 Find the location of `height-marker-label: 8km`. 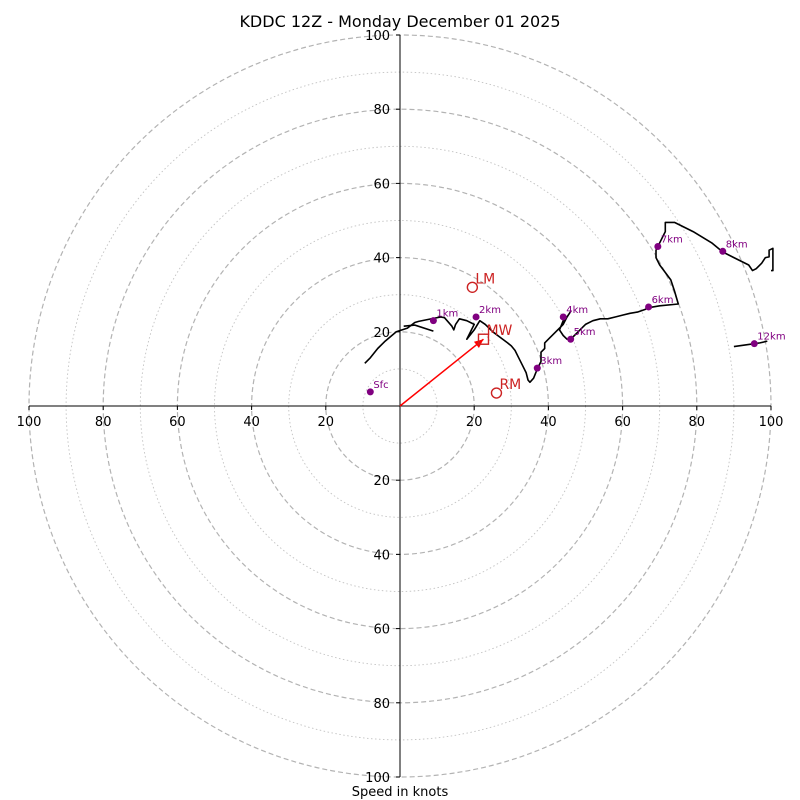

height-marker-label: 8km is located at coordinates (737, 244).